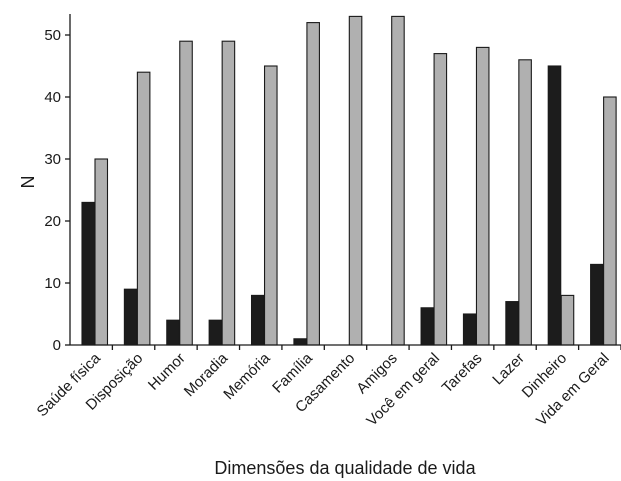 This screenshot has height=481, width=621. Describe the element at coordinates (403, 390) in the screenshot. I see `x-tick-label: Você em geral` at that location.